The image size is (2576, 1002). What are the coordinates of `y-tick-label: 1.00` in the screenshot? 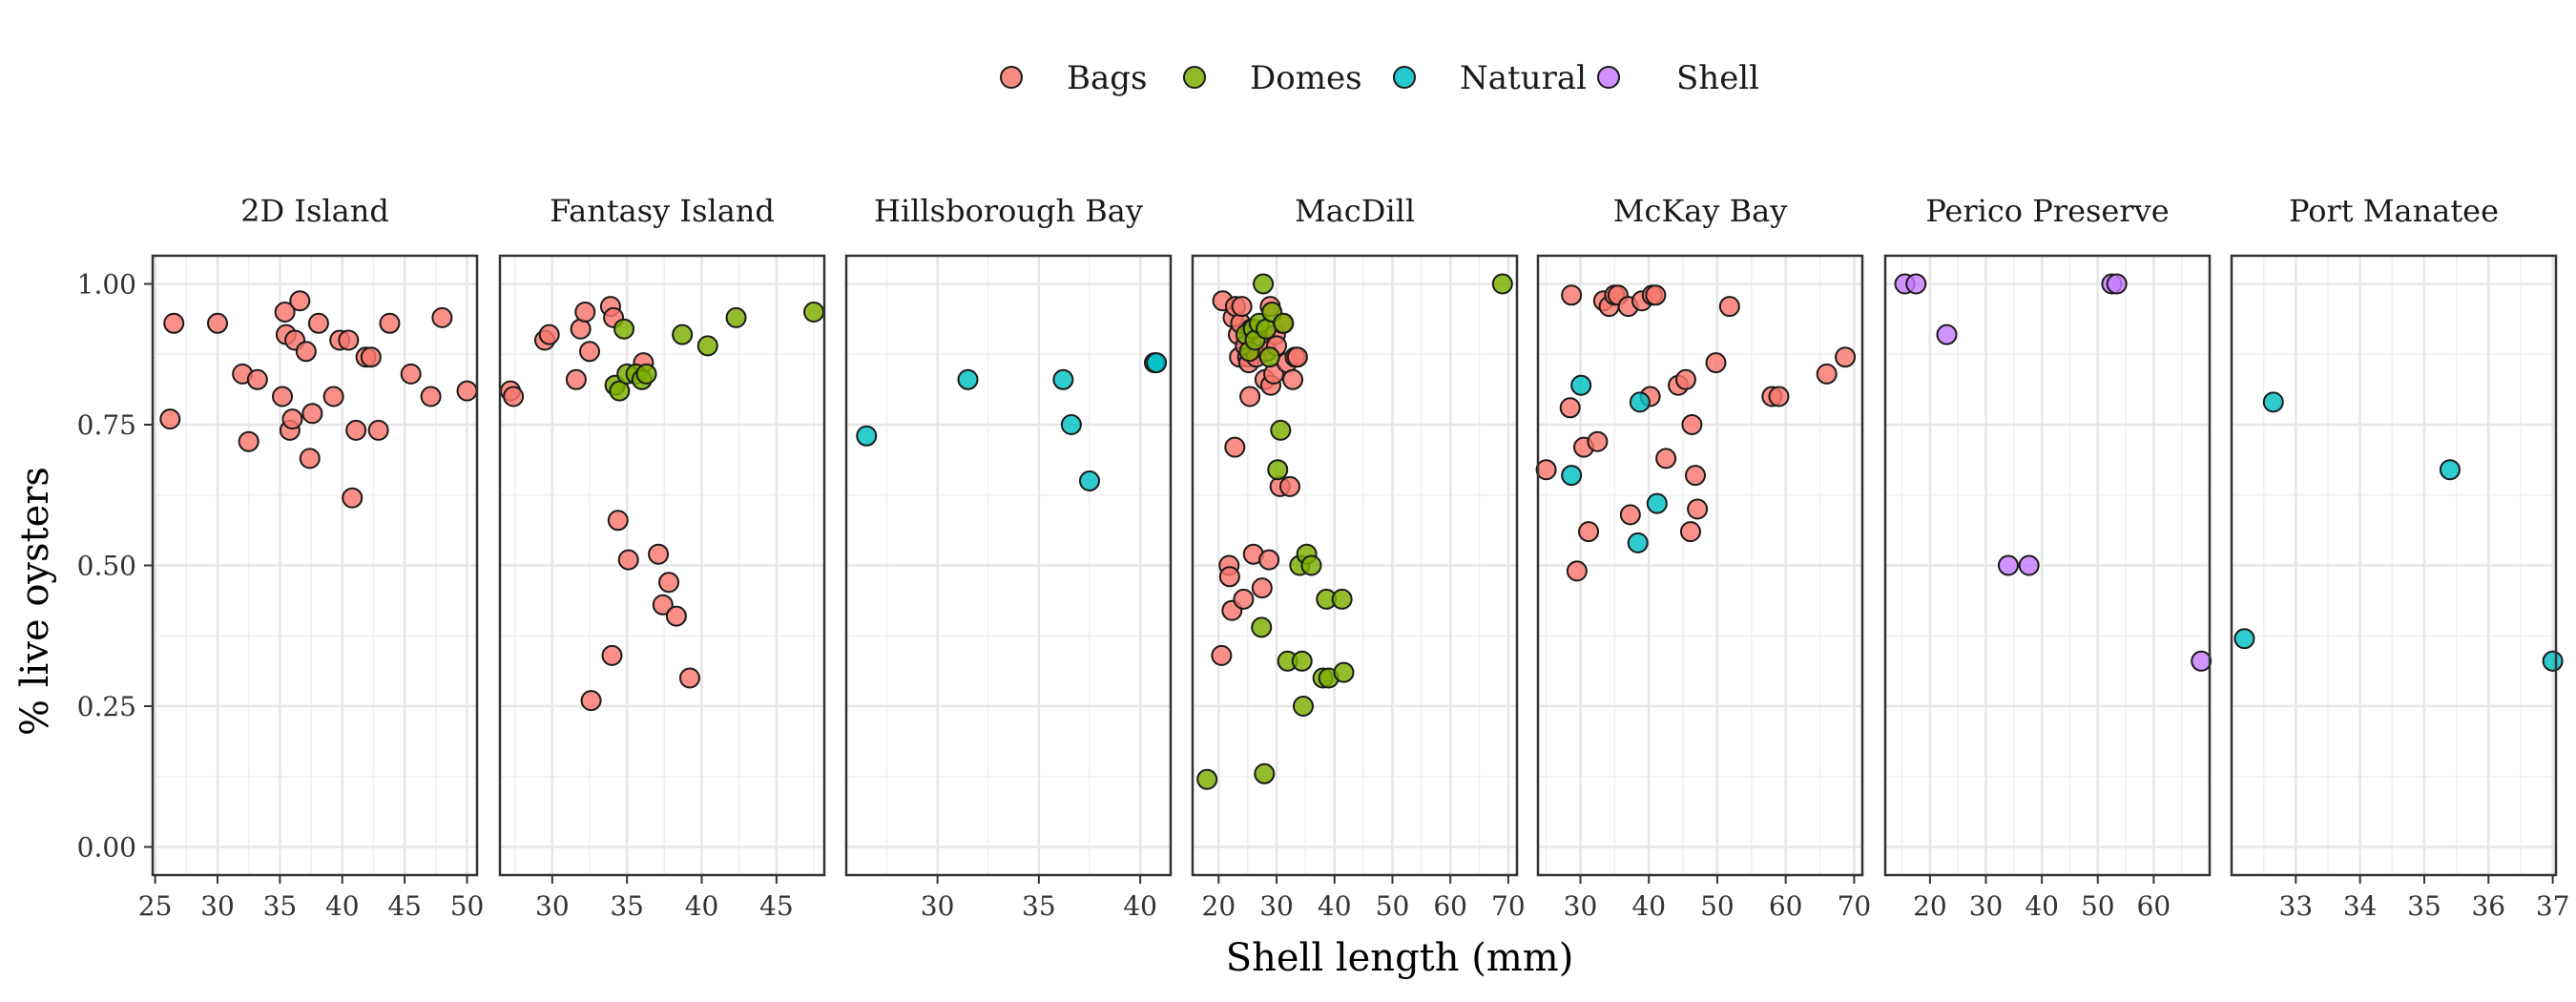 It's located at (106, 285).